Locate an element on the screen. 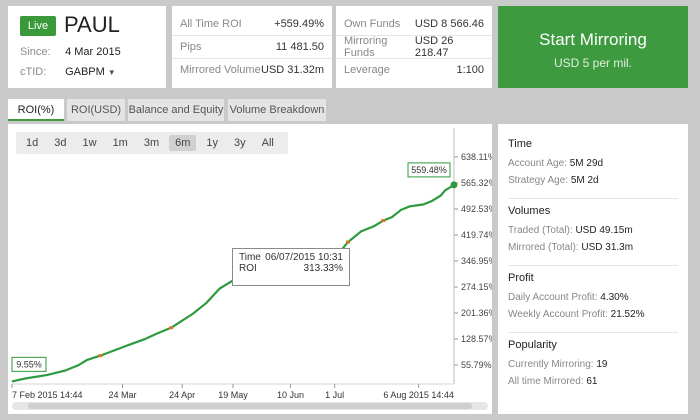 This screenshot has height=420, width=700. stat-value: 1:100 is located at coordinates (470, 70).